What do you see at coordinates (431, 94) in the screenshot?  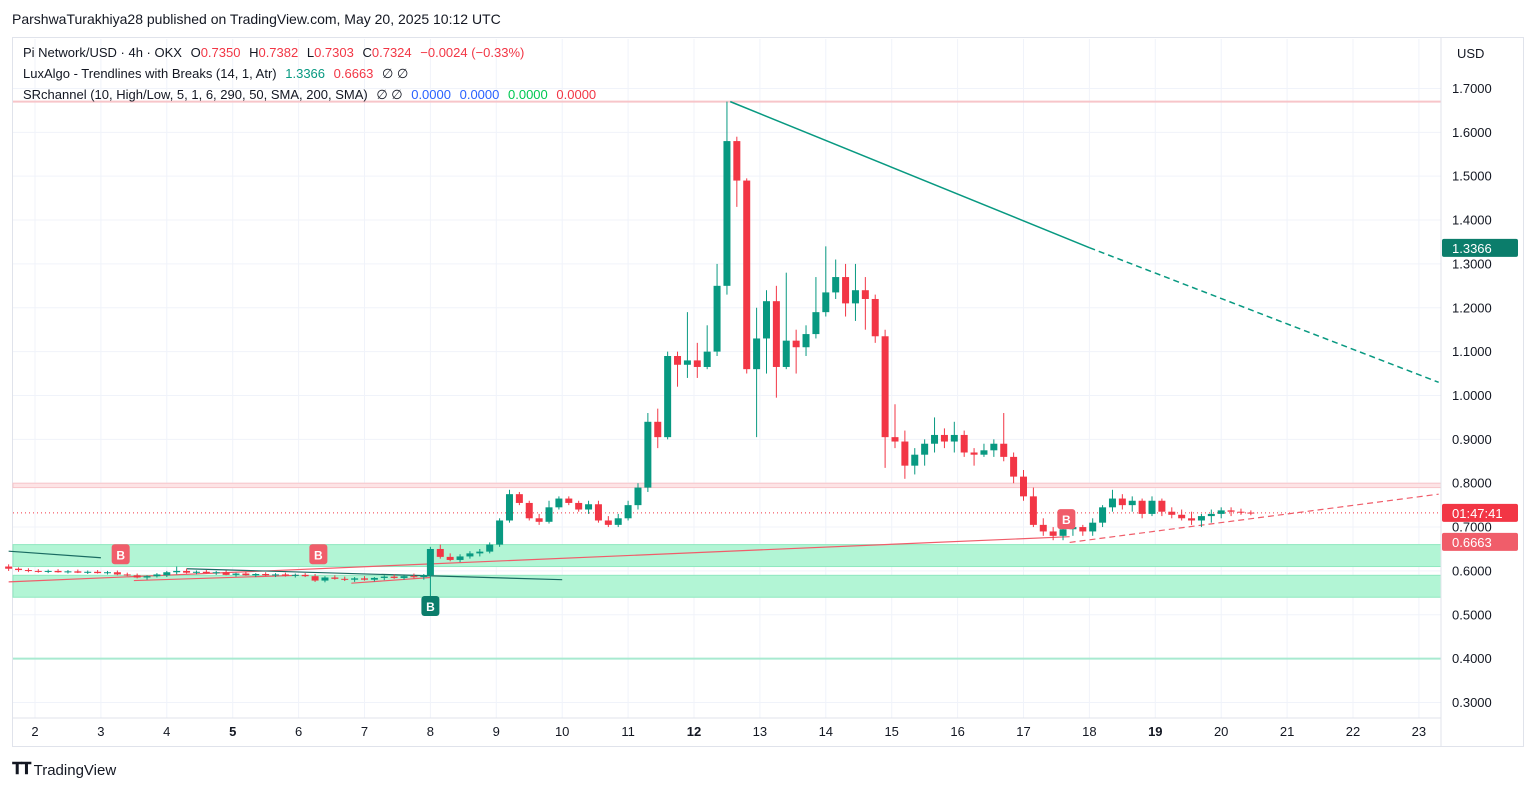 I see `indicator-2-value-1: 0.0000` at bounding box center [431, 94].